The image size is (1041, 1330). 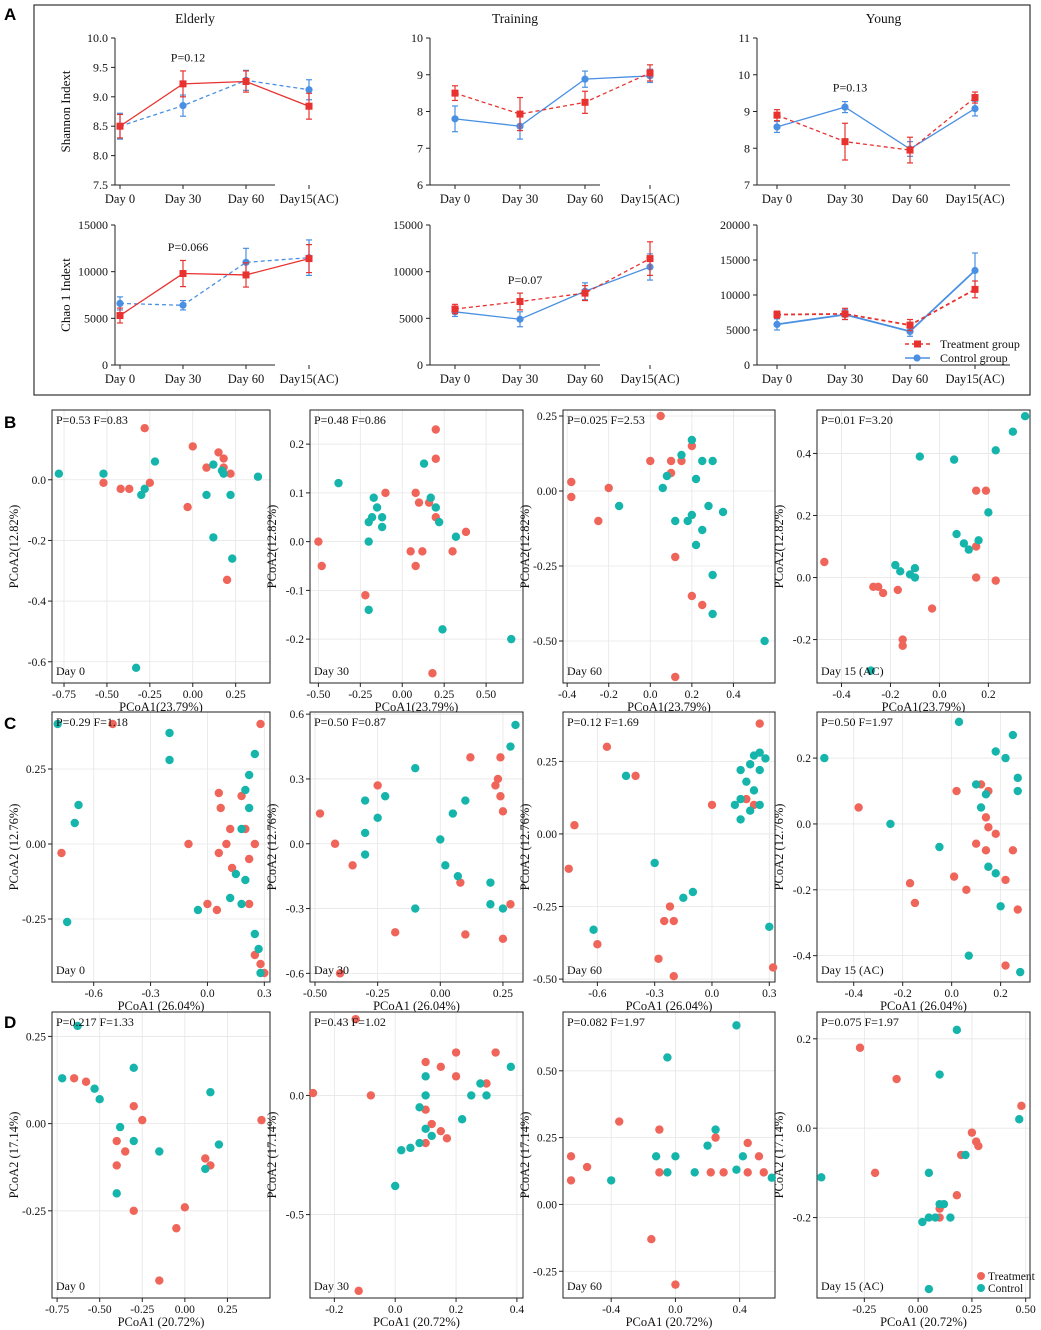 I want to click on panel-label-c: C, so click(x=10, y=723).